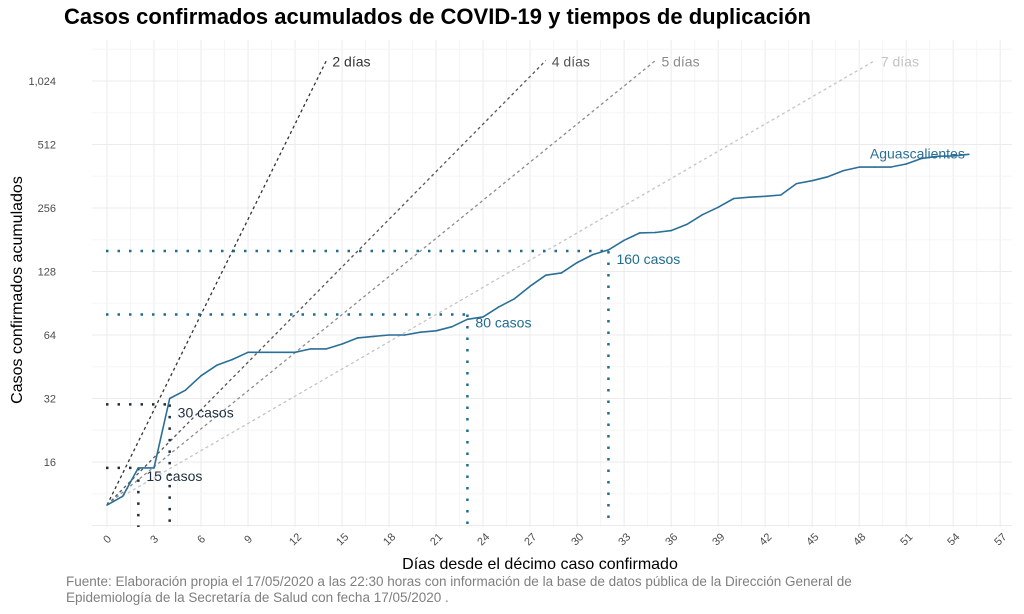 This screenshot has width=1024, height=614. What do you see at coordinates (671, 539) in the screenshot?
I see `x-tick-label: 36` at bounding box center [671, 539].